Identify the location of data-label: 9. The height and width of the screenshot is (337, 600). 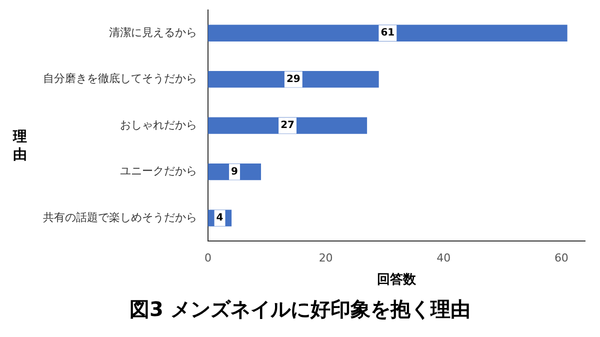
(234, 172).